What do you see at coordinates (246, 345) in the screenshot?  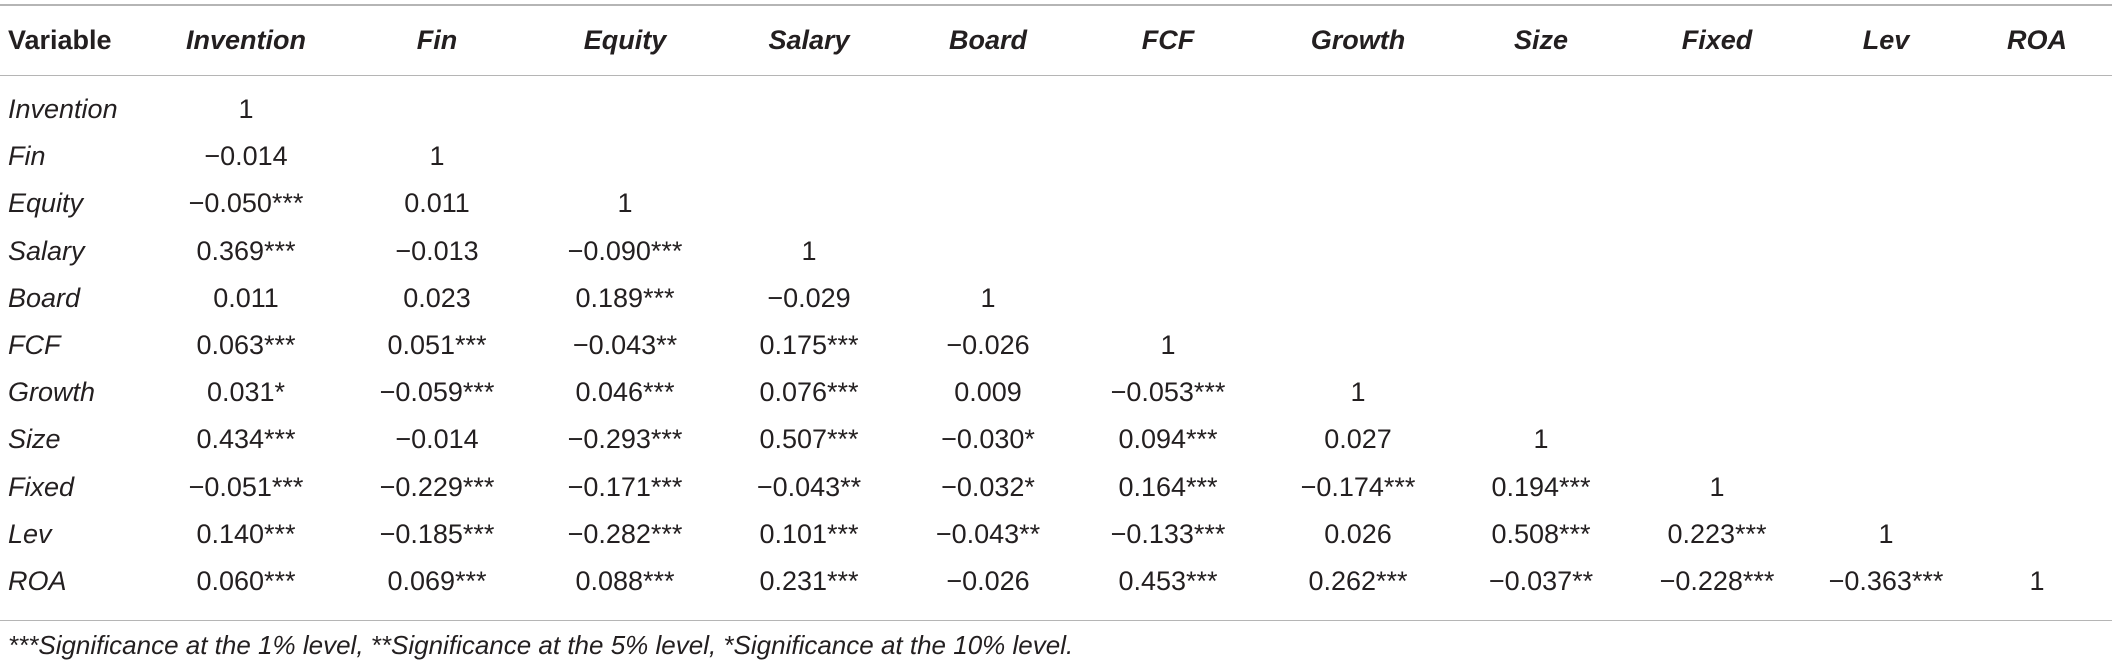 I see `table-cell: 0.063***` at bounding box center [246, 345].